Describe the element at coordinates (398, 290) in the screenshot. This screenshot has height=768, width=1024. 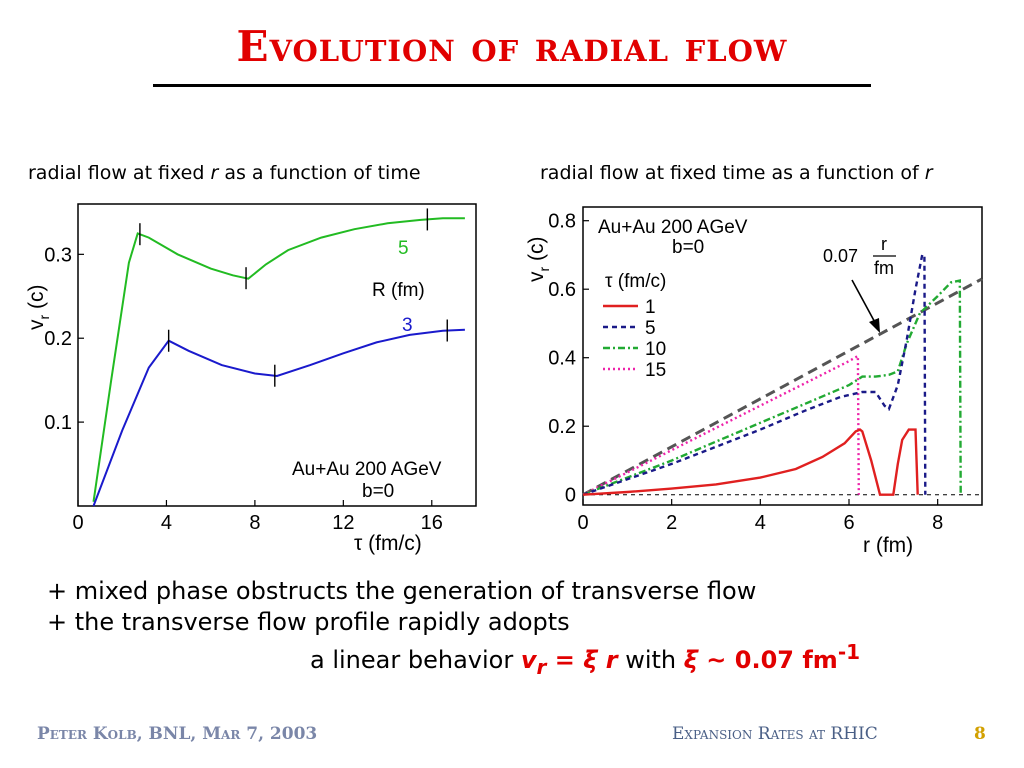
I see `legend-title: R (fm)` at that location.